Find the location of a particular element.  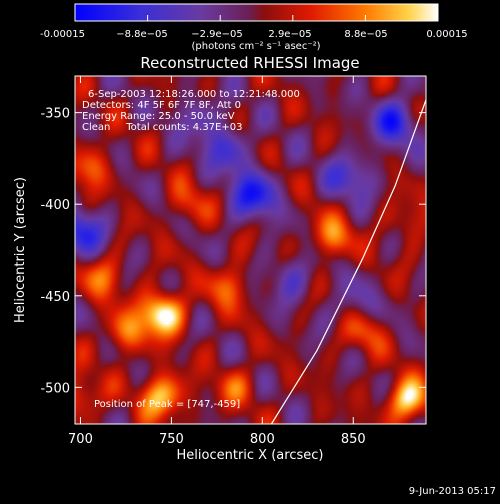

x-tick-label-3: 850 is located at coordinates (353, 439).